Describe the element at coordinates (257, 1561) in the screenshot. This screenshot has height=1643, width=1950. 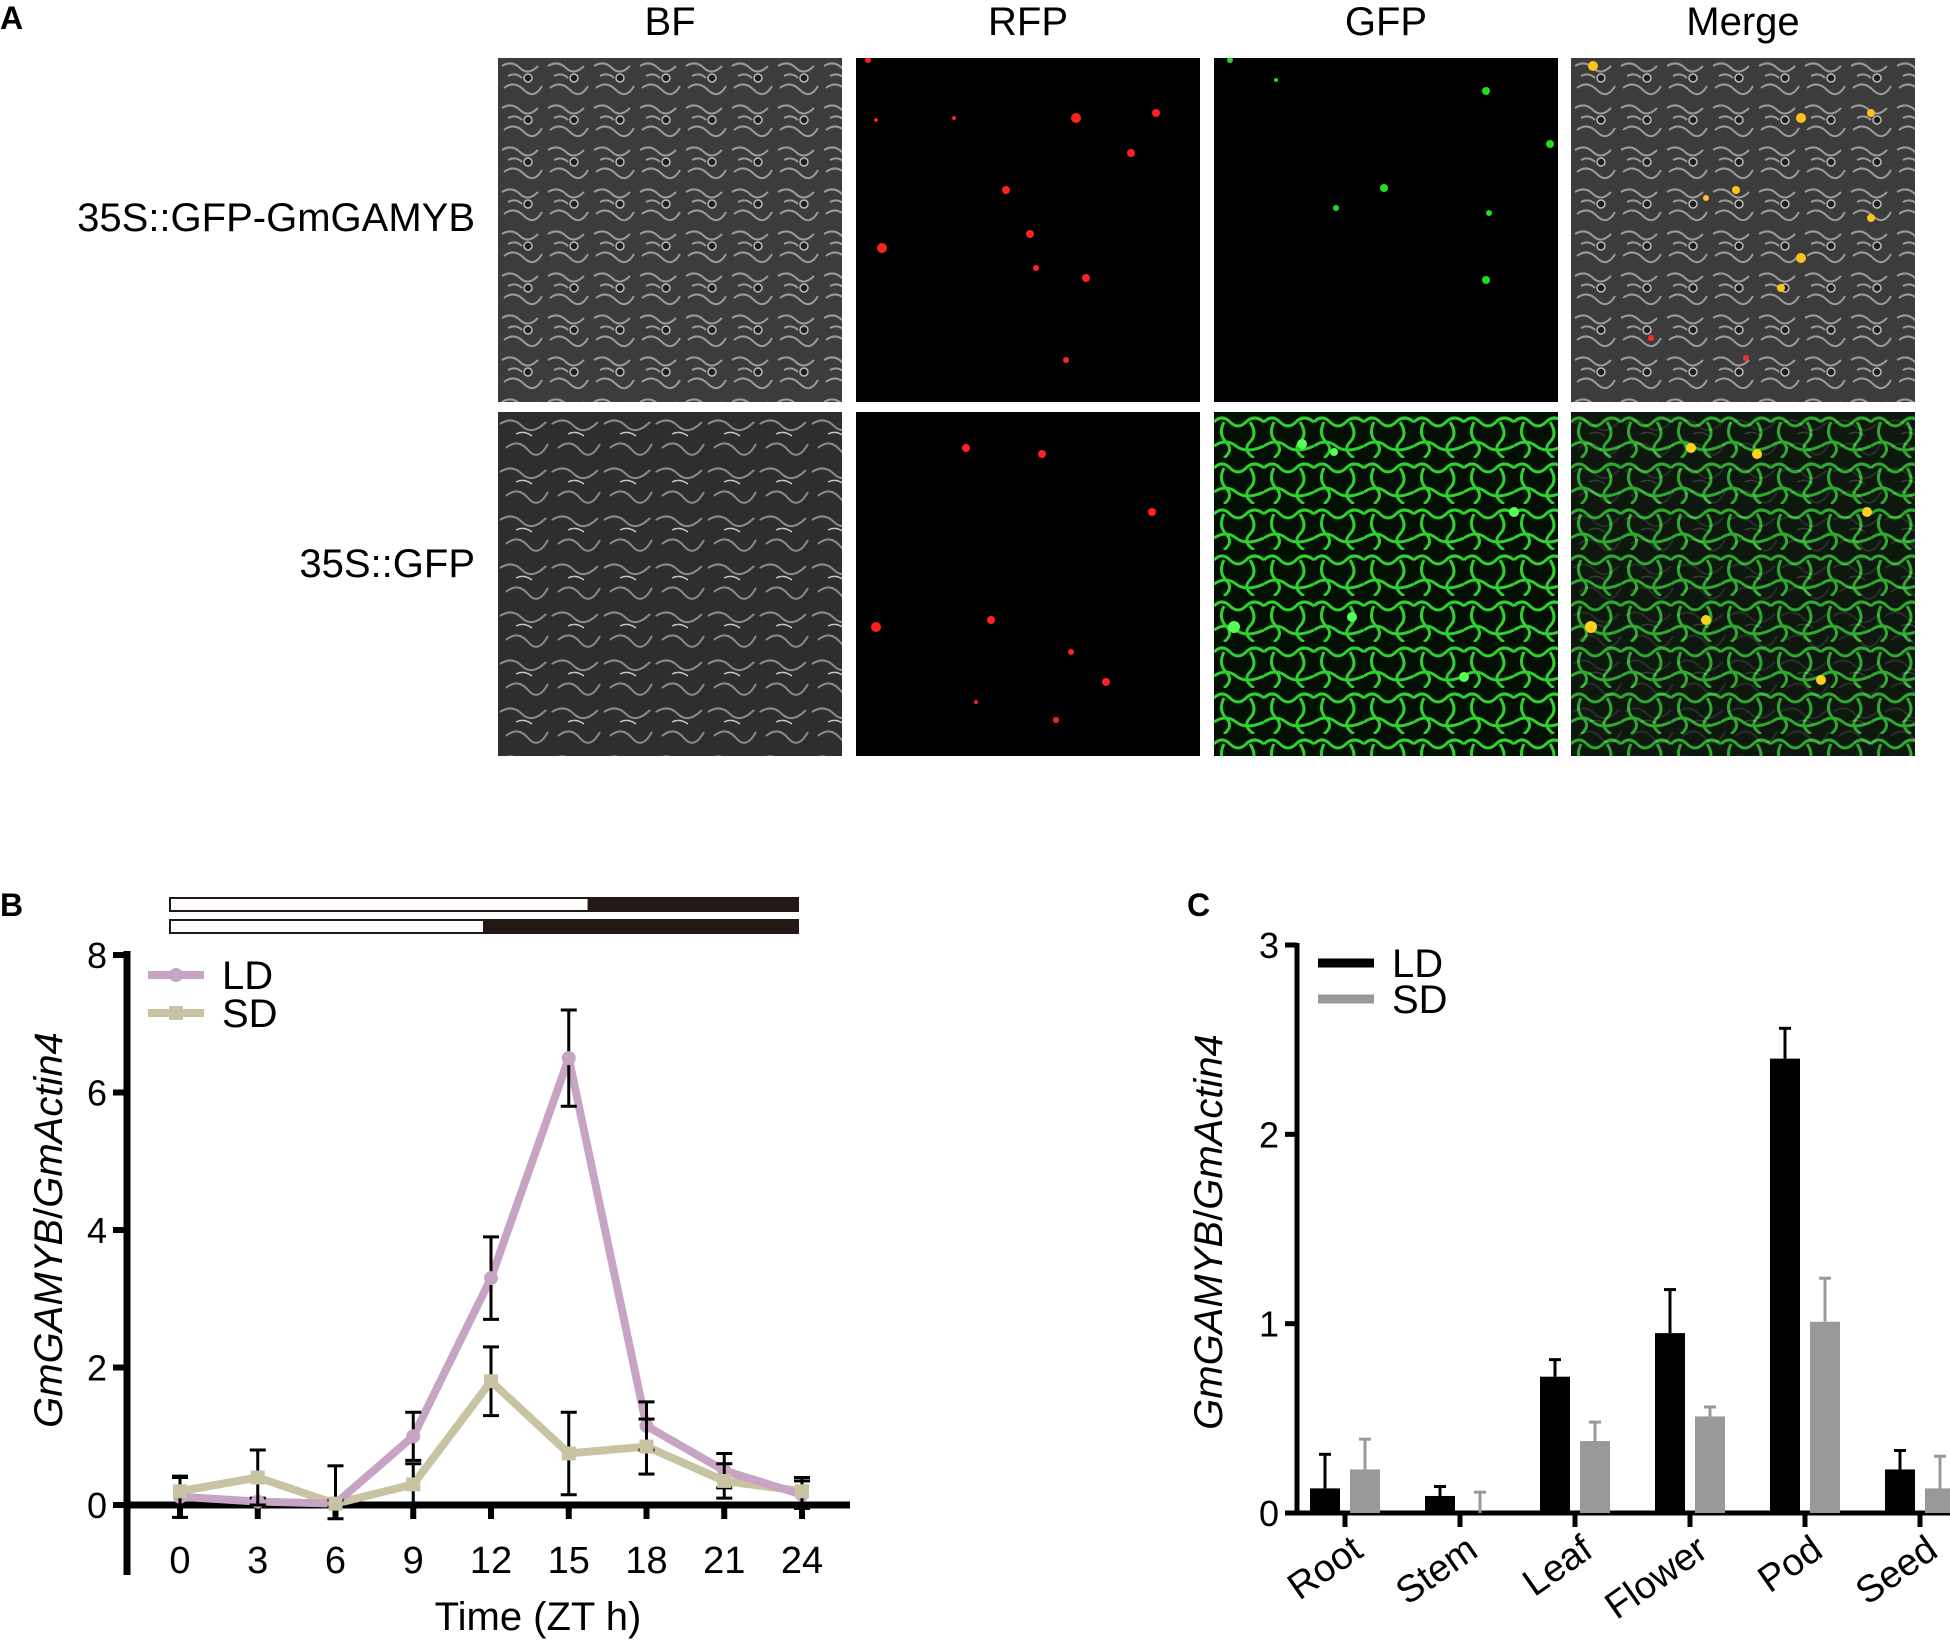
I see `chart-b-x-tick-label: 3` at that location.